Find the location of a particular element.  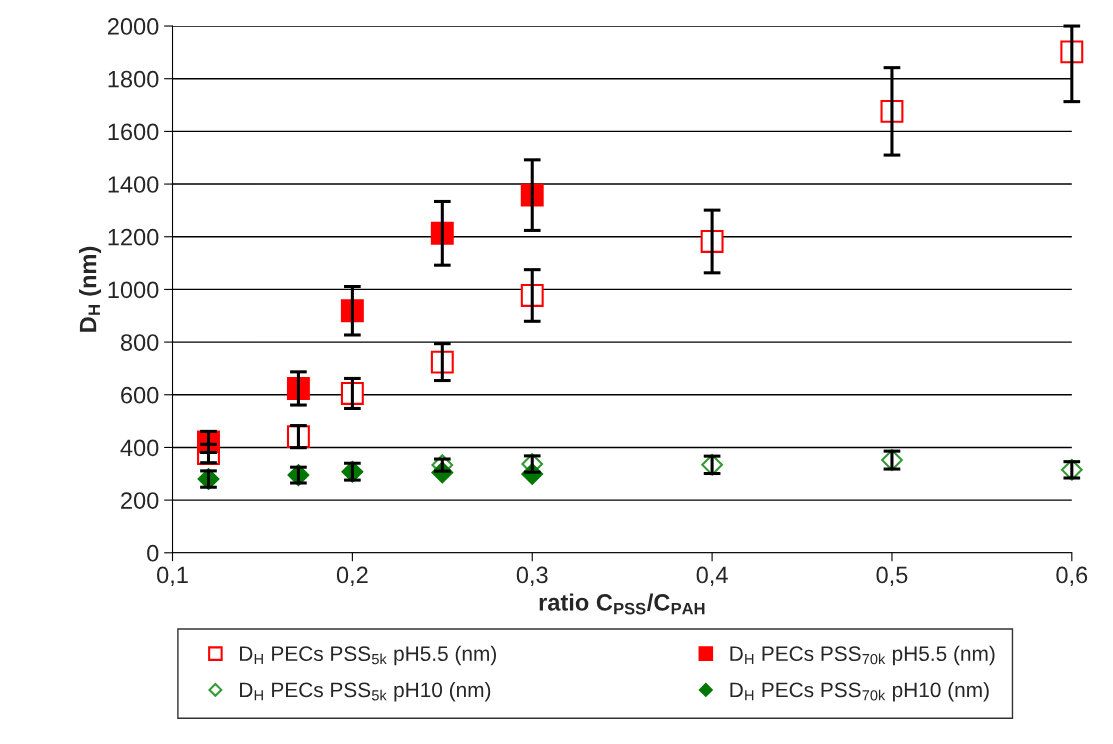

legend-label: D$_{H}$ PECs PSS$_{70k}$ pH10 (nm) is located at coordinates (859, 691).